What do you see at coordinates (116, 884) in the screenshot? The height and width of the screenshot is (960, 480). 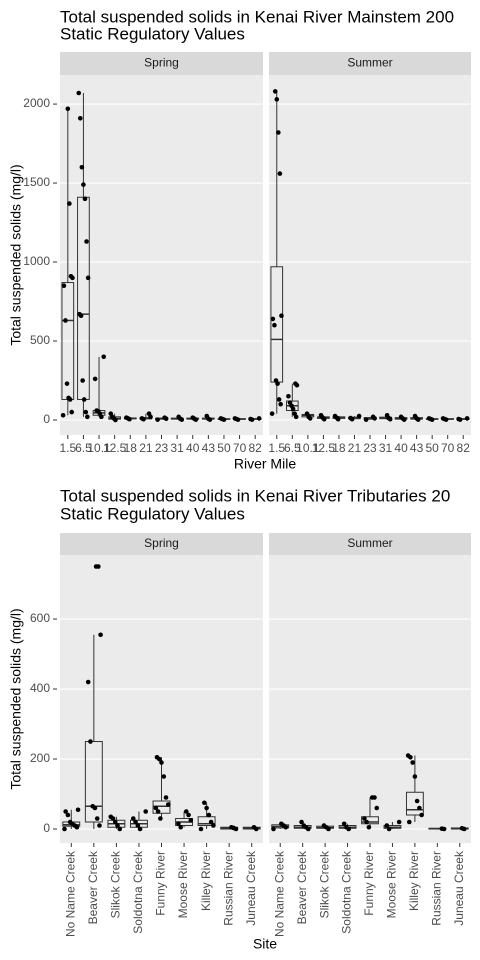 I see `x-tick-label: Slikok Creek` at bounding box center [116, 884].